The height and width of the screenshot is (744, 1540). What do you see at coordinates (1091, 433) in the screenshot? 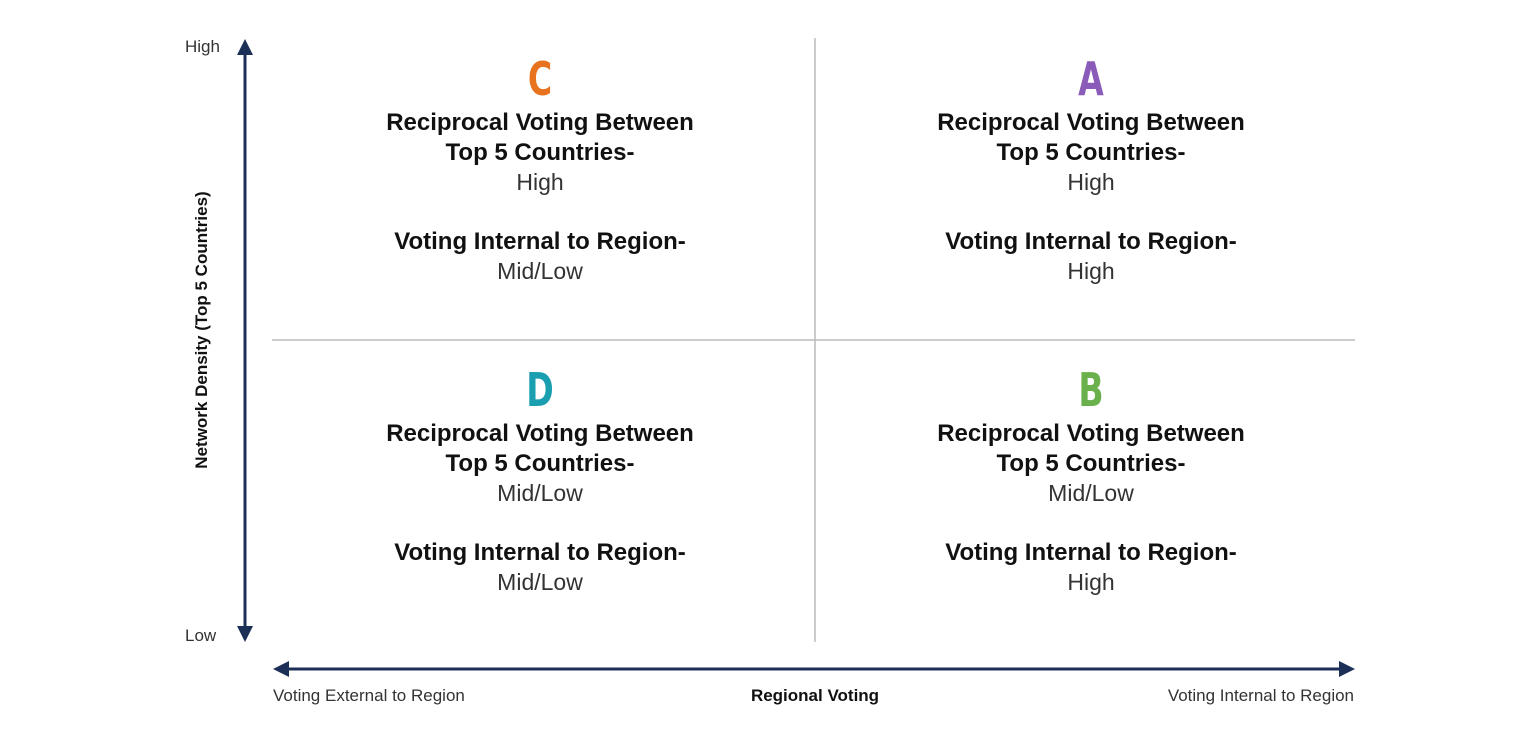
I see `quadrant-b-heading1-line1: Reciprocal Voting Between` at bounding box center [1091, 433].